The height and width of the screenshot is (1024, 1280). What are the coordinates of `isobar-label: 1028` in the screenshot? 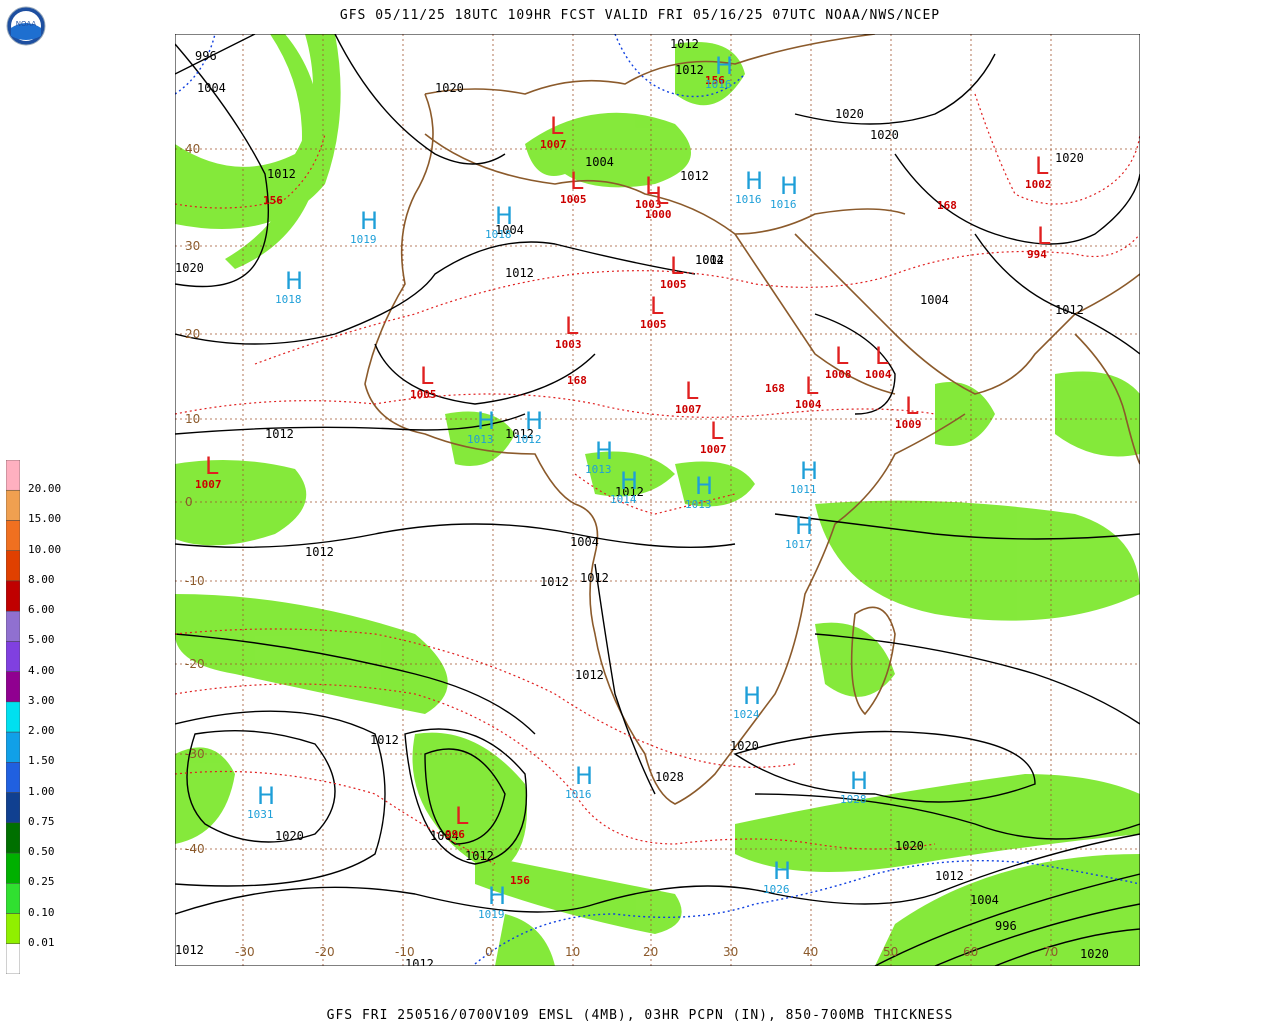 It's located at (669, 777).